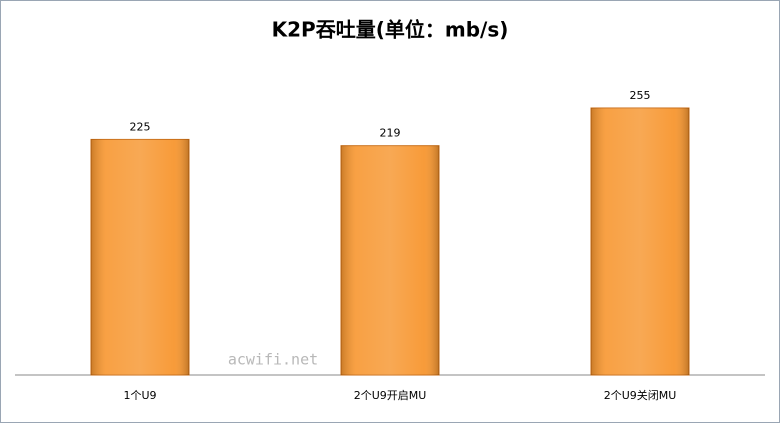 This screenshot has width=780, height=423. I want to click on value-label: 255, so click(640, 95).